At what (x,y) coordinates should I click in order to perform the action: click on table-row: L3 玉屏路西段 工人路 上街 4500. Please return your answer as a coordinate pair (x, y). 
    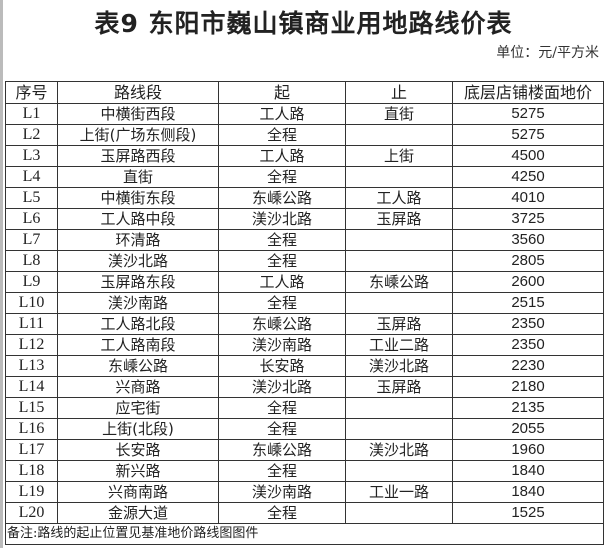
    Looking at the image, I should click on (304, 156).